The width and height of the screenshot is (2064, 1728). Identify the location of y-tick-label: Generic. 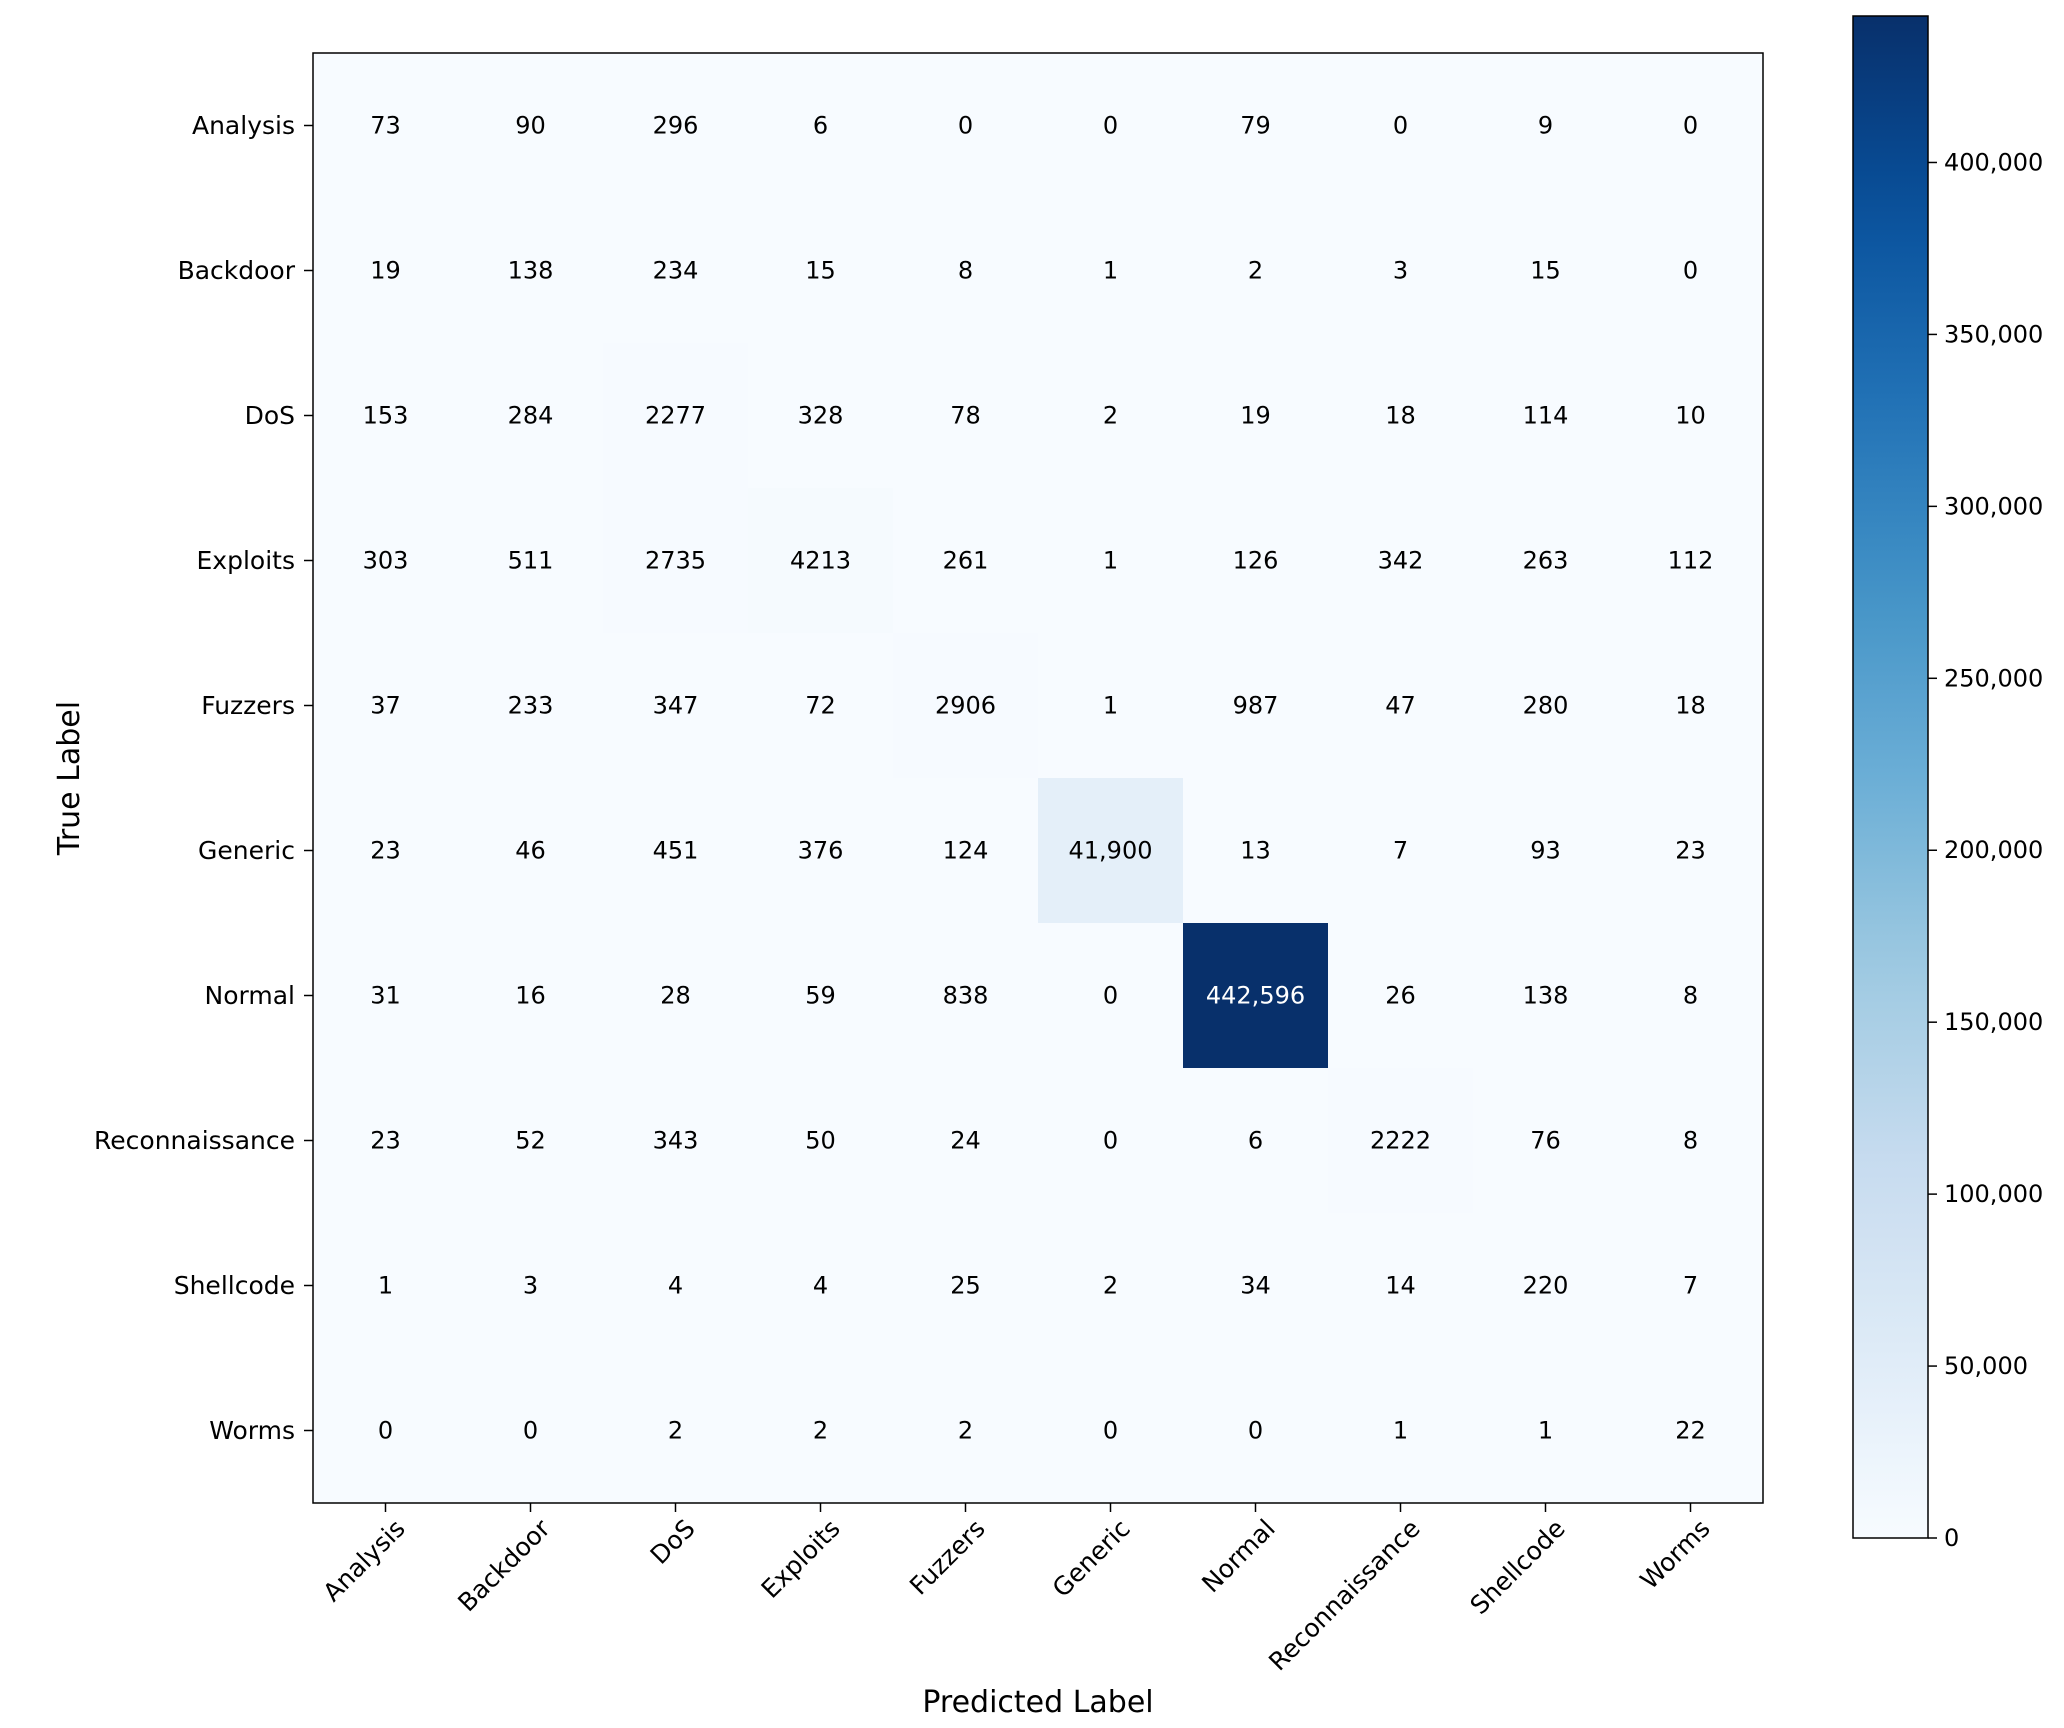
(246, 850).